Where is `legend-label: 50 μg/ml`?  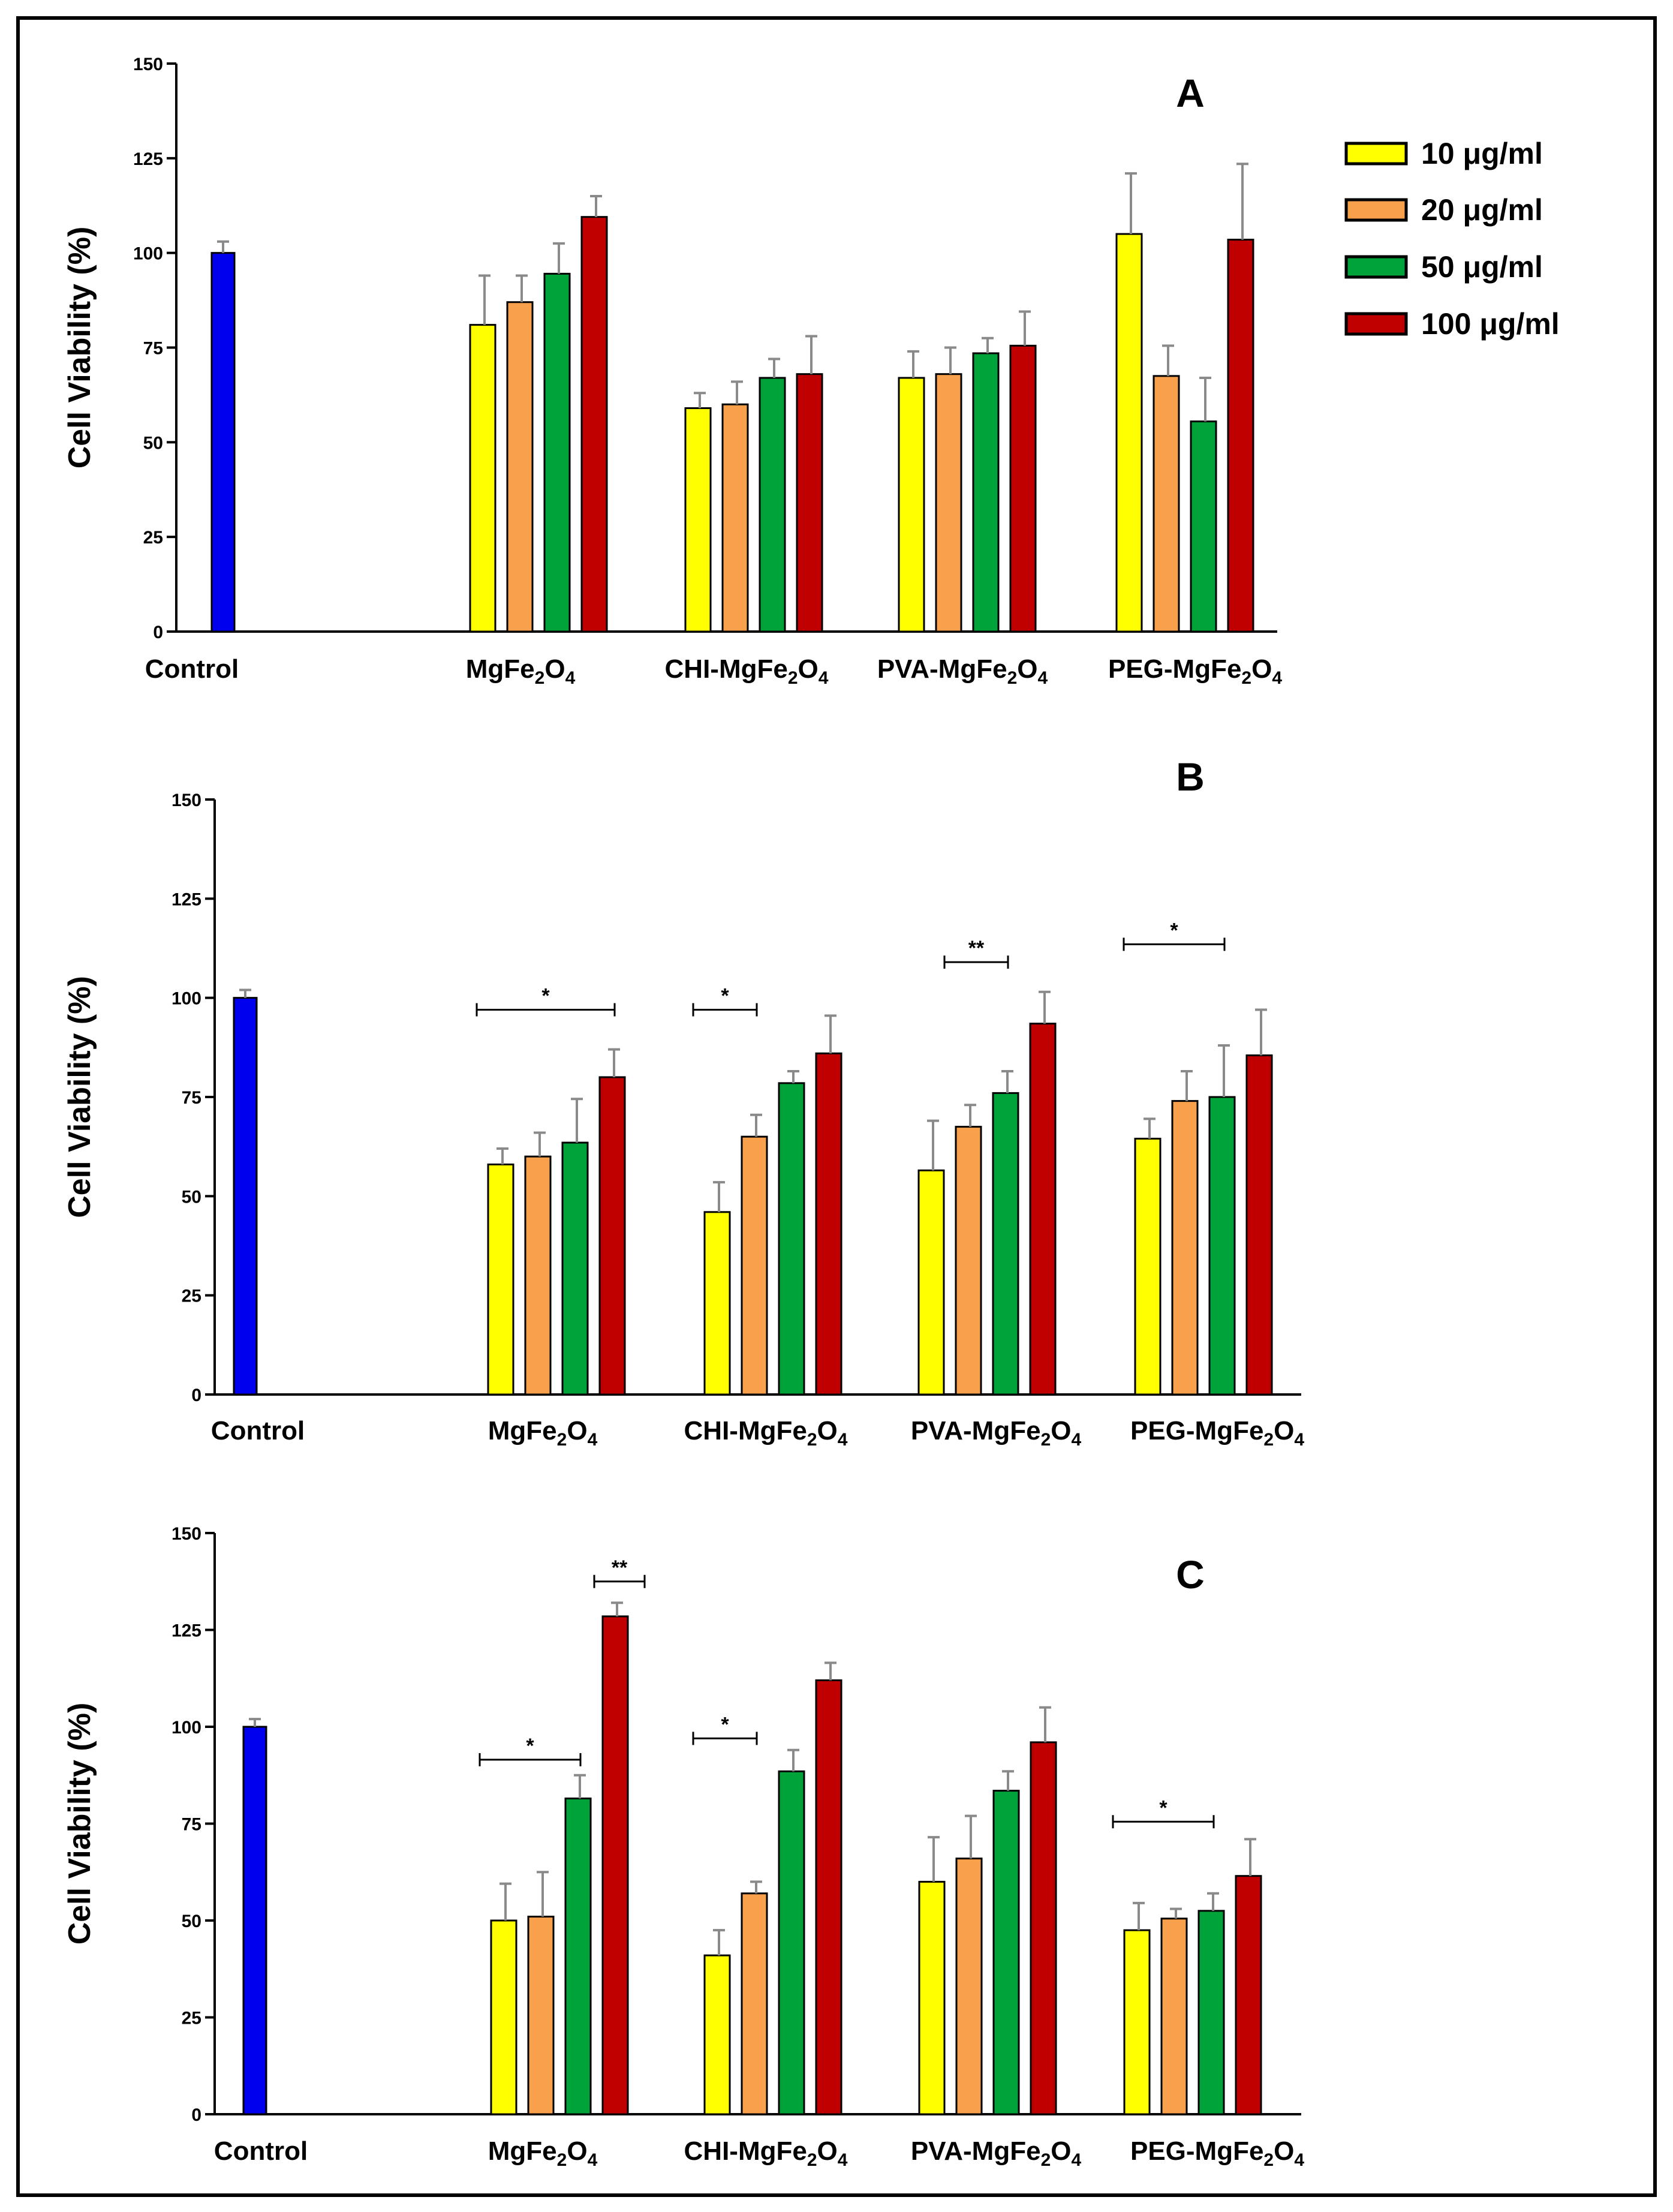 legend-label: 50 μg/ml is located at coordinates (1482, 267).